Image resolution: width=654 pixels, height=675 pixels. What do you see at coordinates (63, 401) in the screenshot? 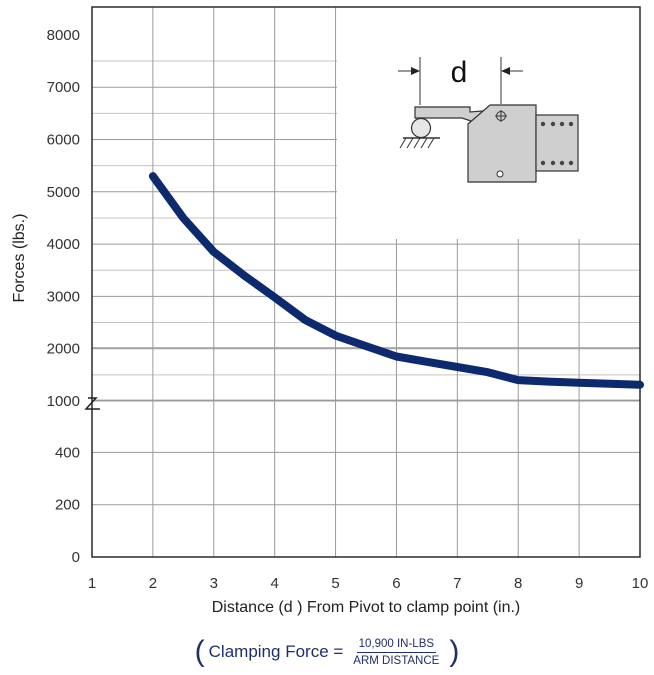
I see `y-tick-label: 1000` at bounding box center [63, 401].